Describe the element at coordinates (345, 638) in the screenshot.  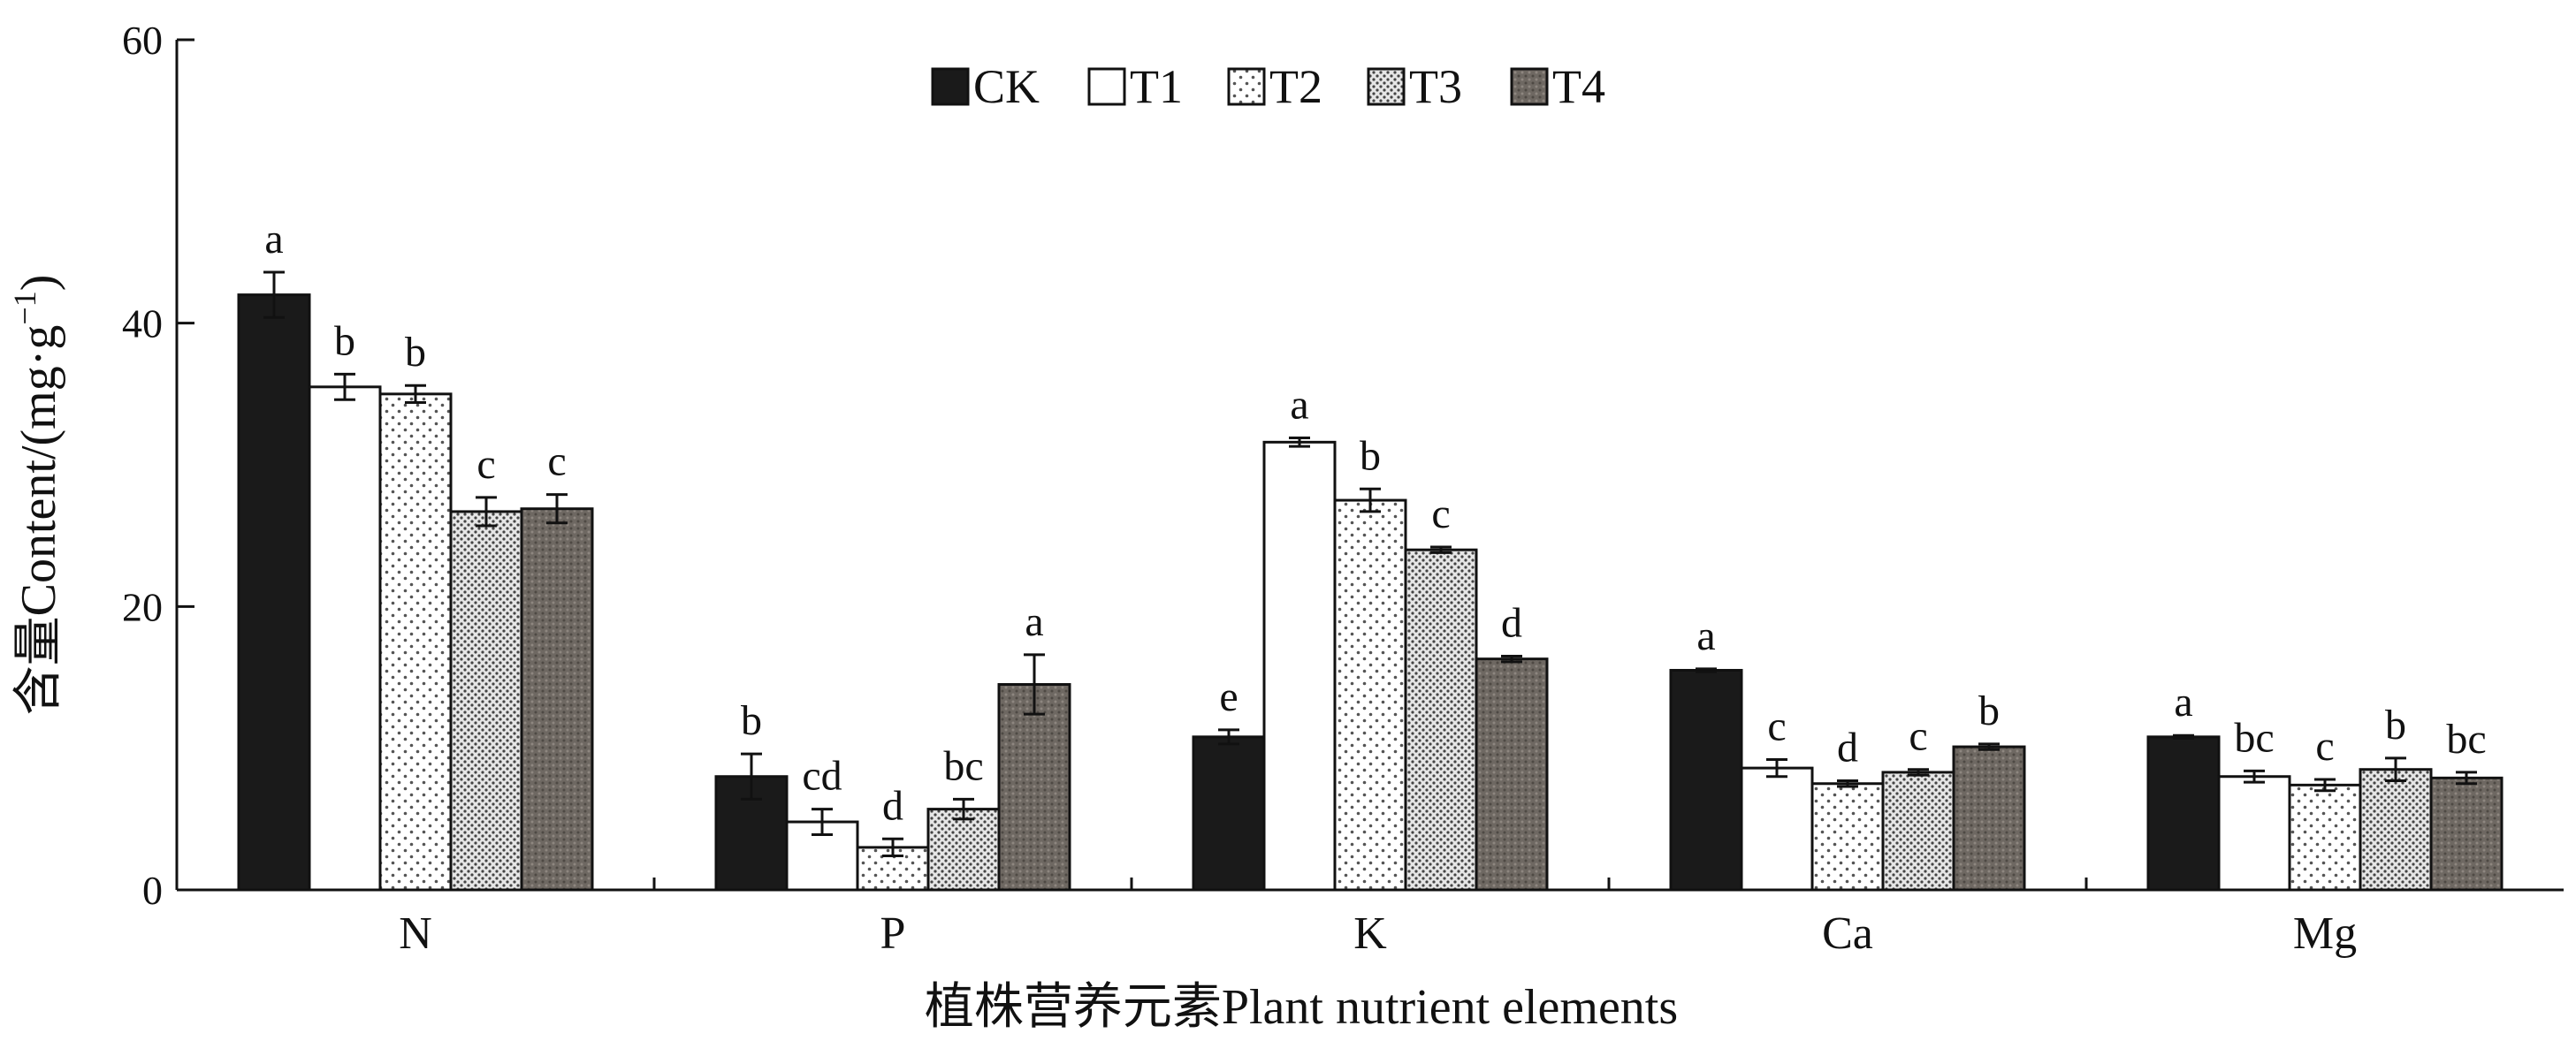
I see `bar-t1-n` at that location.